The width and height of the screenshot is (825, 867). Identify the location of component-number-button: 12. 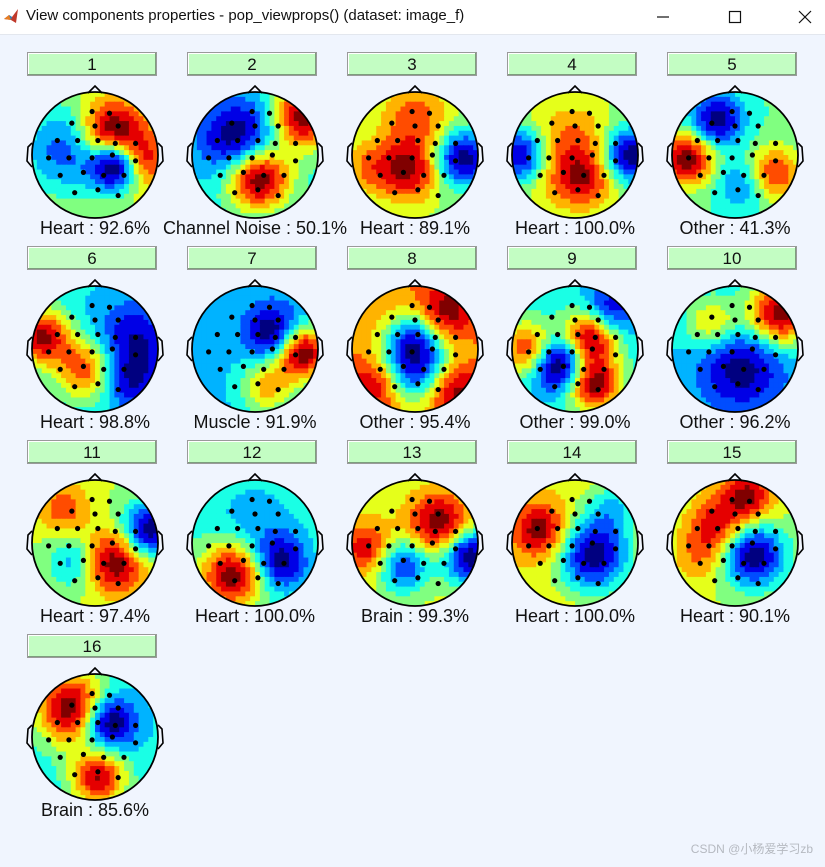
(252, 452).